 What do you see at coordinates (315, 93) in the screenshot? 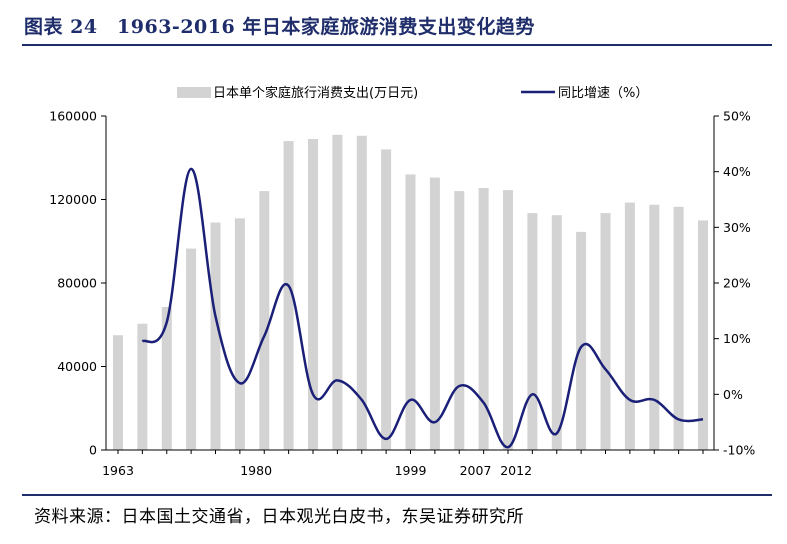
I see `legend-bar-label: 日本单个家庭旅行消费支出(万日元)` at bounding box center [315, 93].